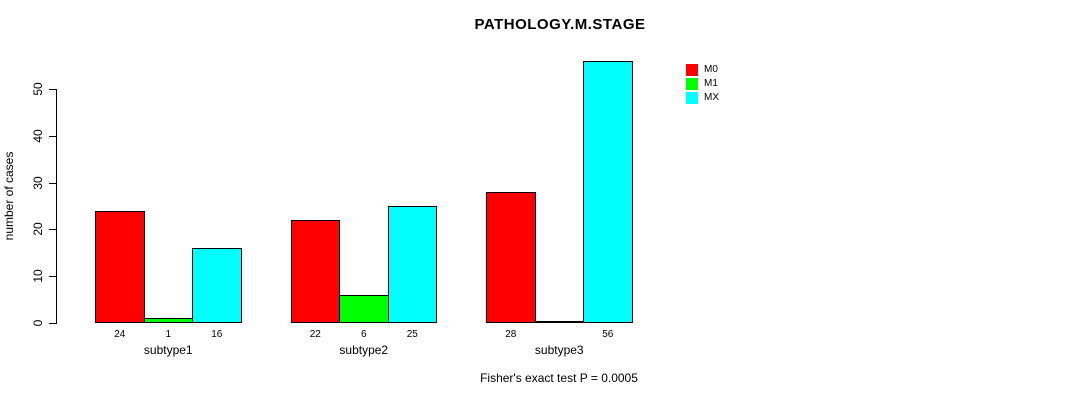  Describe the element at coordinates (168, 320) in the screenshot. I see `bar-m1-subtype1` at that location.